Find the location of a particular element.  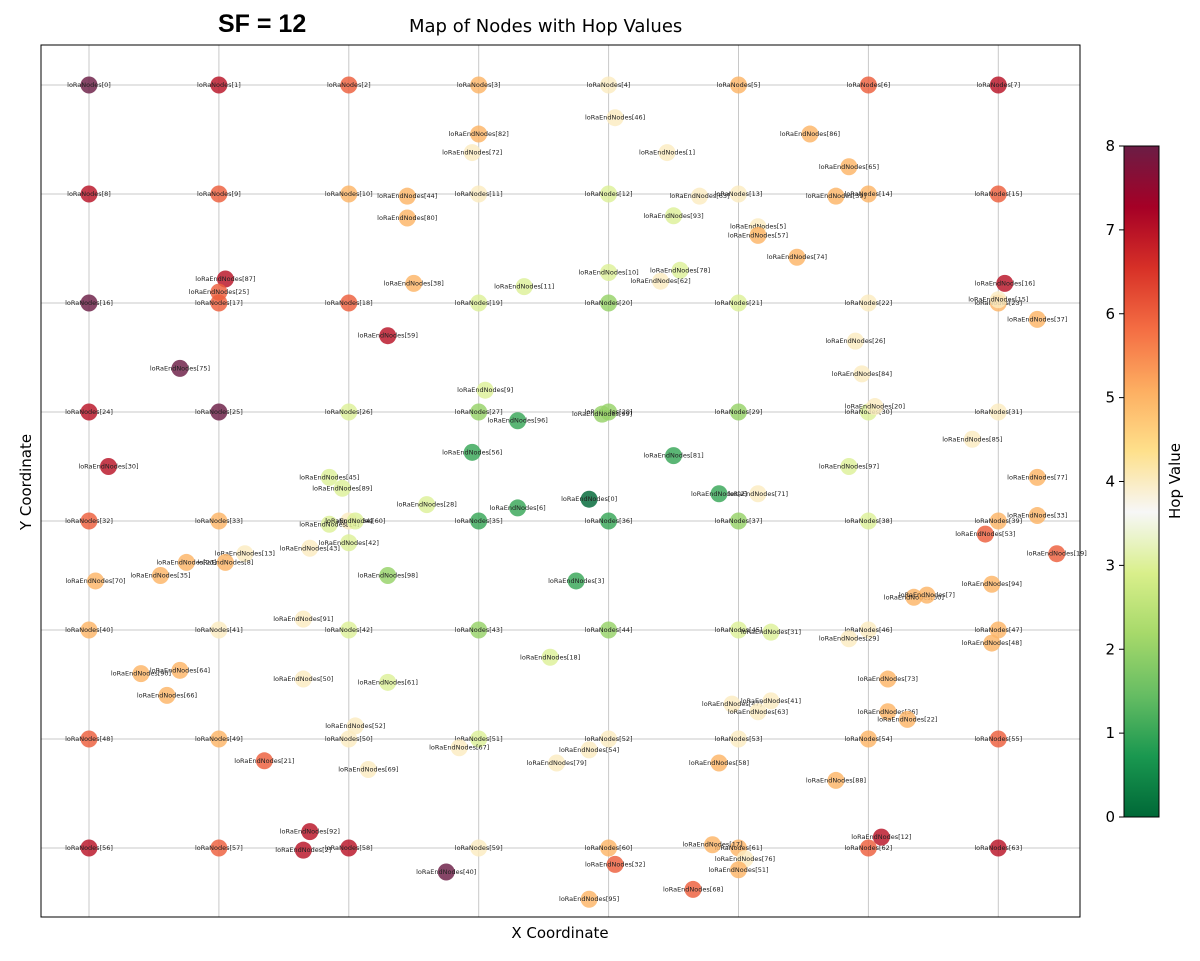

point-label: loRaEndNodes[38] is located at coordinates (414, 283).